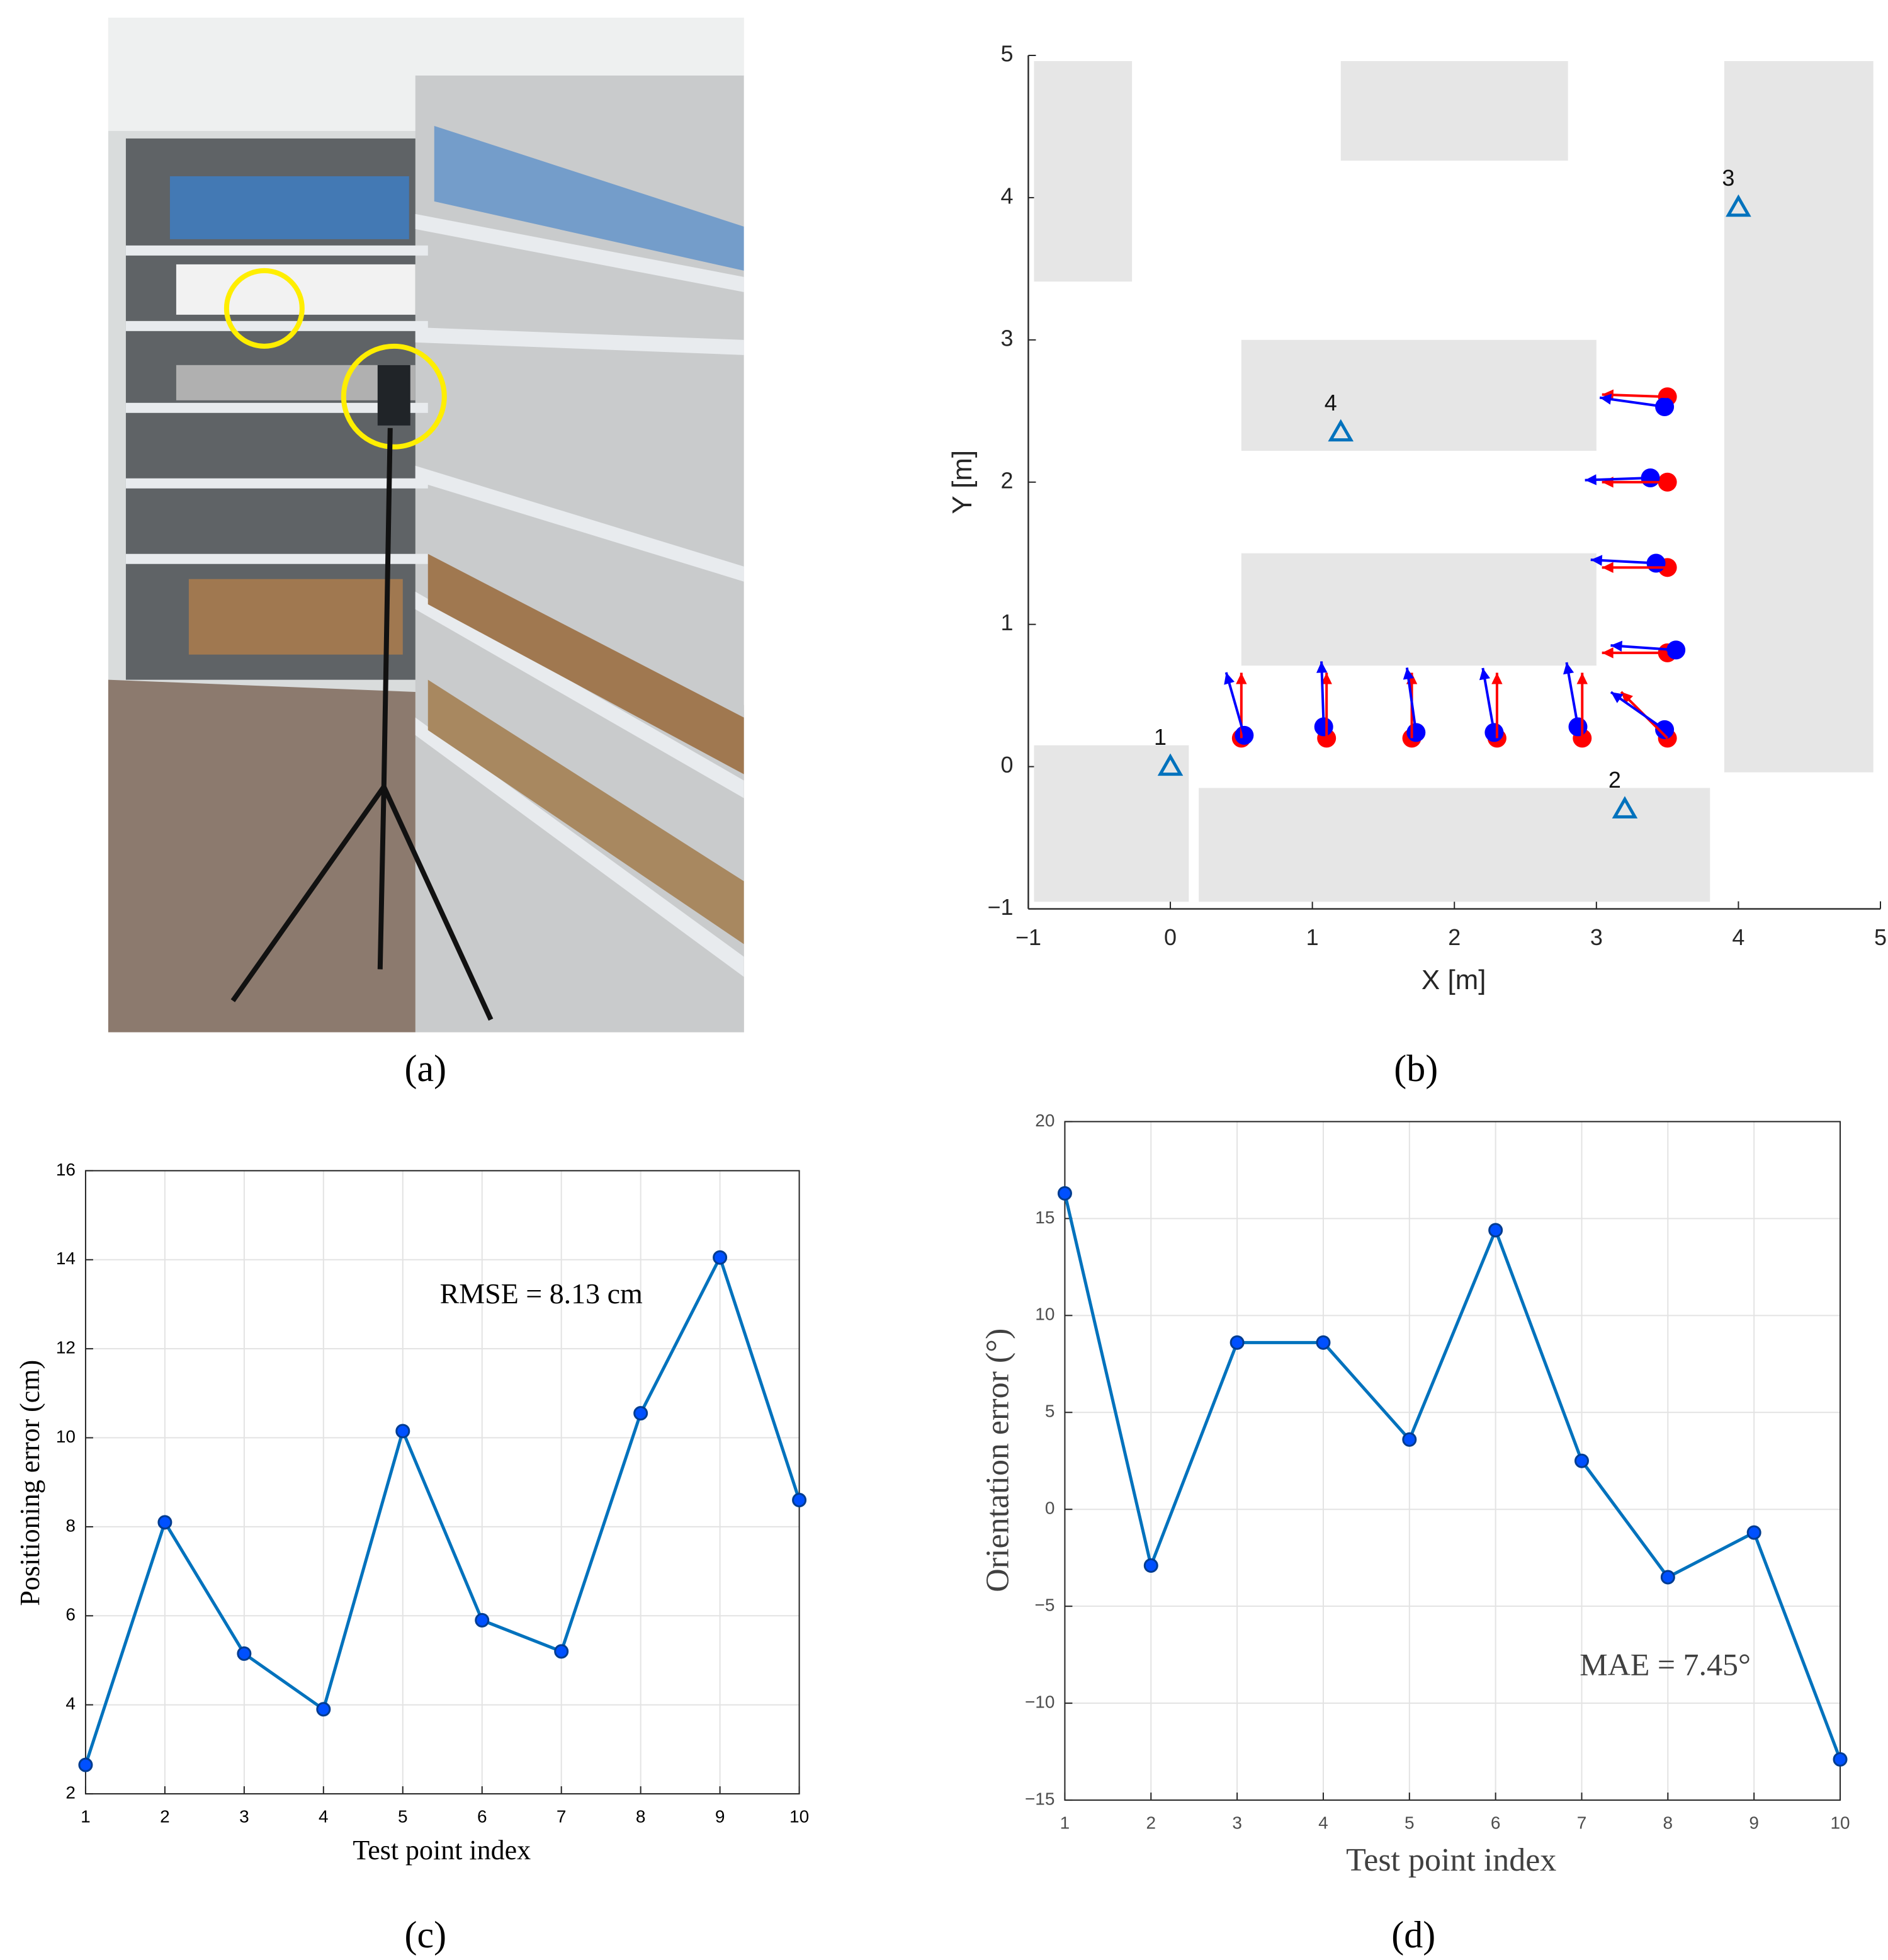 The image size is (1888, 1960). Describe the element at coordinates (1050, 1411) in the screenshot. I see `y-tick-label: 5` at that location.